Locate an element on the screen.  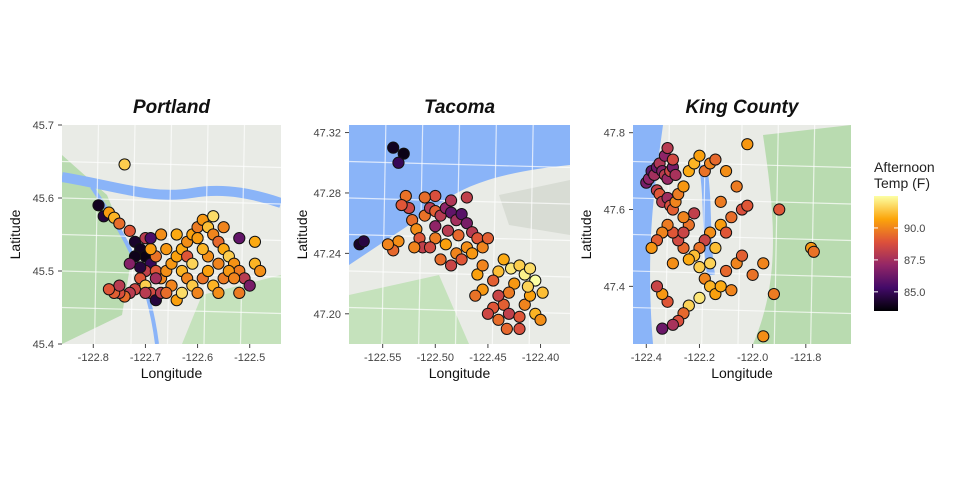
x-tick-label: -122.40 is located at coordinates (540, 358).